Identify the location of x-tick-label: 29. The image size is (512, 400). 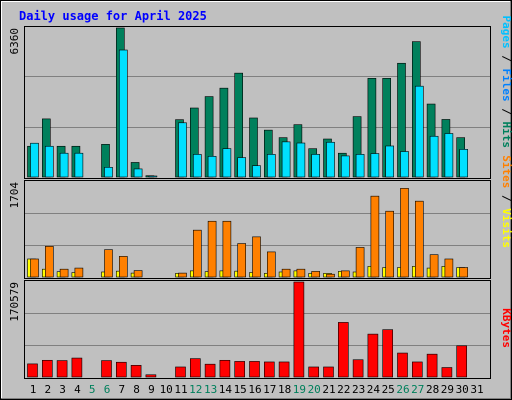
(447, 389).